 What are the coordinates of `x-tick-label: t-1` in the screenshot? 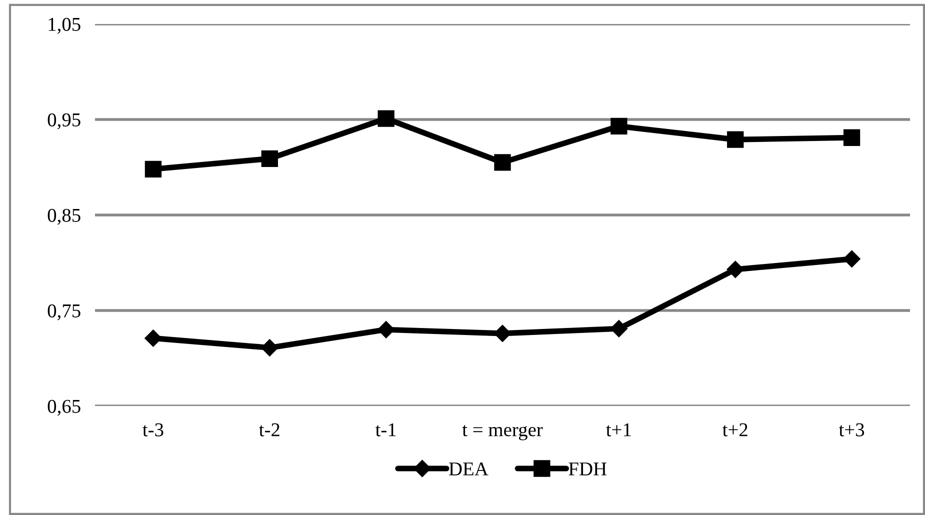 It's located at (385, 429).